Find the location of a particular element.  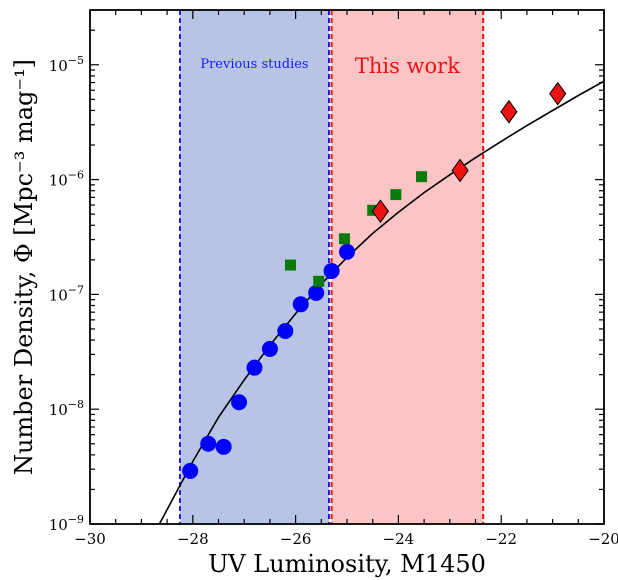

x-tick-label: −26 is located at coordinates (296, 539).